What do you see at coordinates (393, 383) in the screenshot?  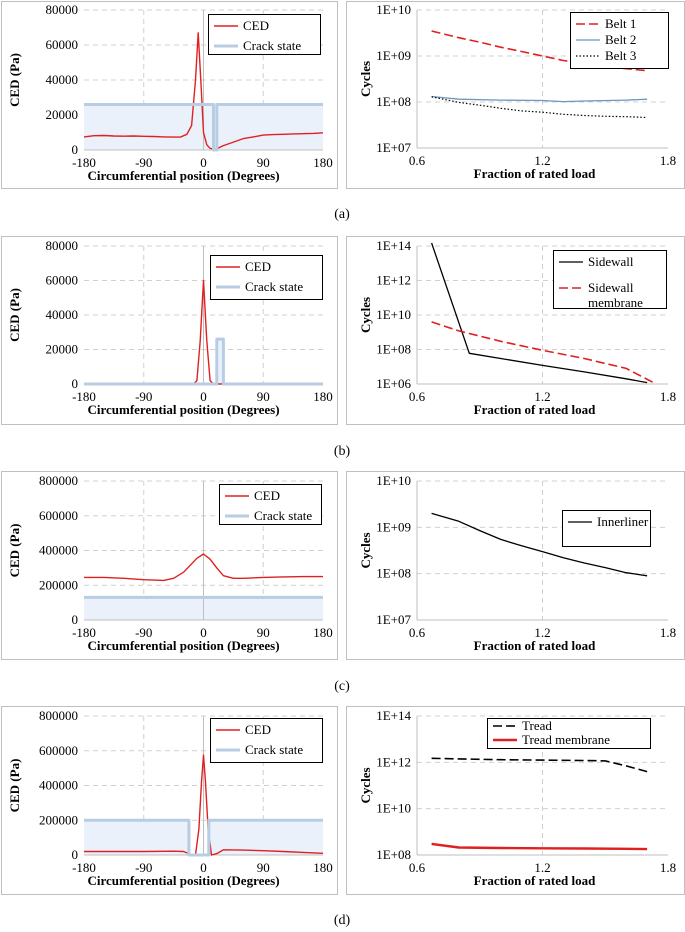 I see `y-tick-label: 1E+06` at bounding box center [393, 383].